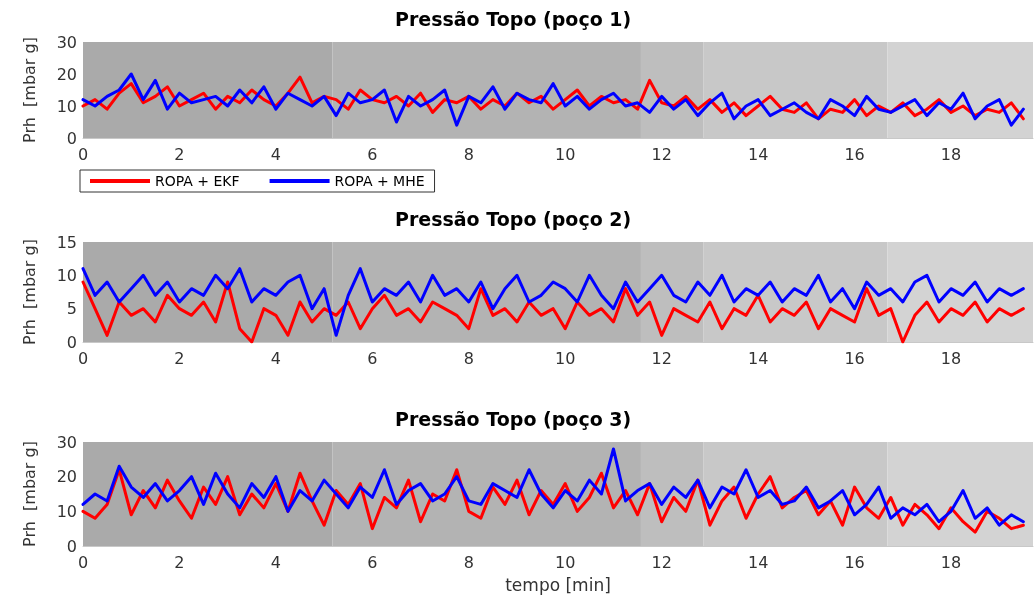 The width and height of the screenshot is (1036, 614). Describe the element at coordinates (66, 242) in the screenshot. I see `y-tick-label: 15` at that location.